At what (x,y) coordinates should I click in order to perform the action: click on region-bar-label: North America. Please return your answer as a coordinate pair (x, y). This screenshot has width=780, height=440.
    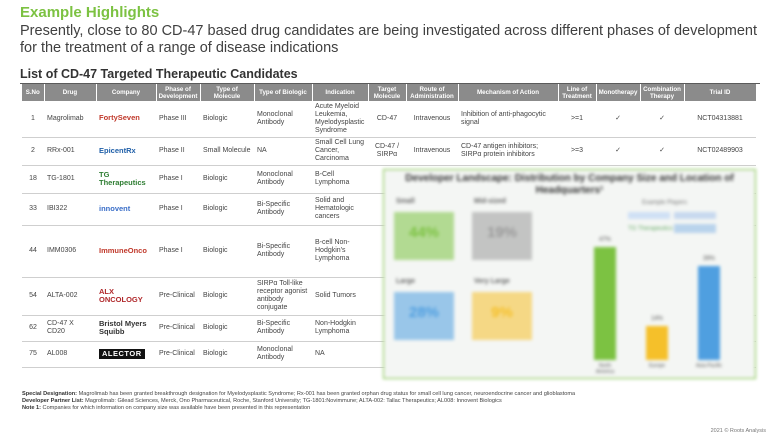
    Looking at the image, I should click on (605, 369).